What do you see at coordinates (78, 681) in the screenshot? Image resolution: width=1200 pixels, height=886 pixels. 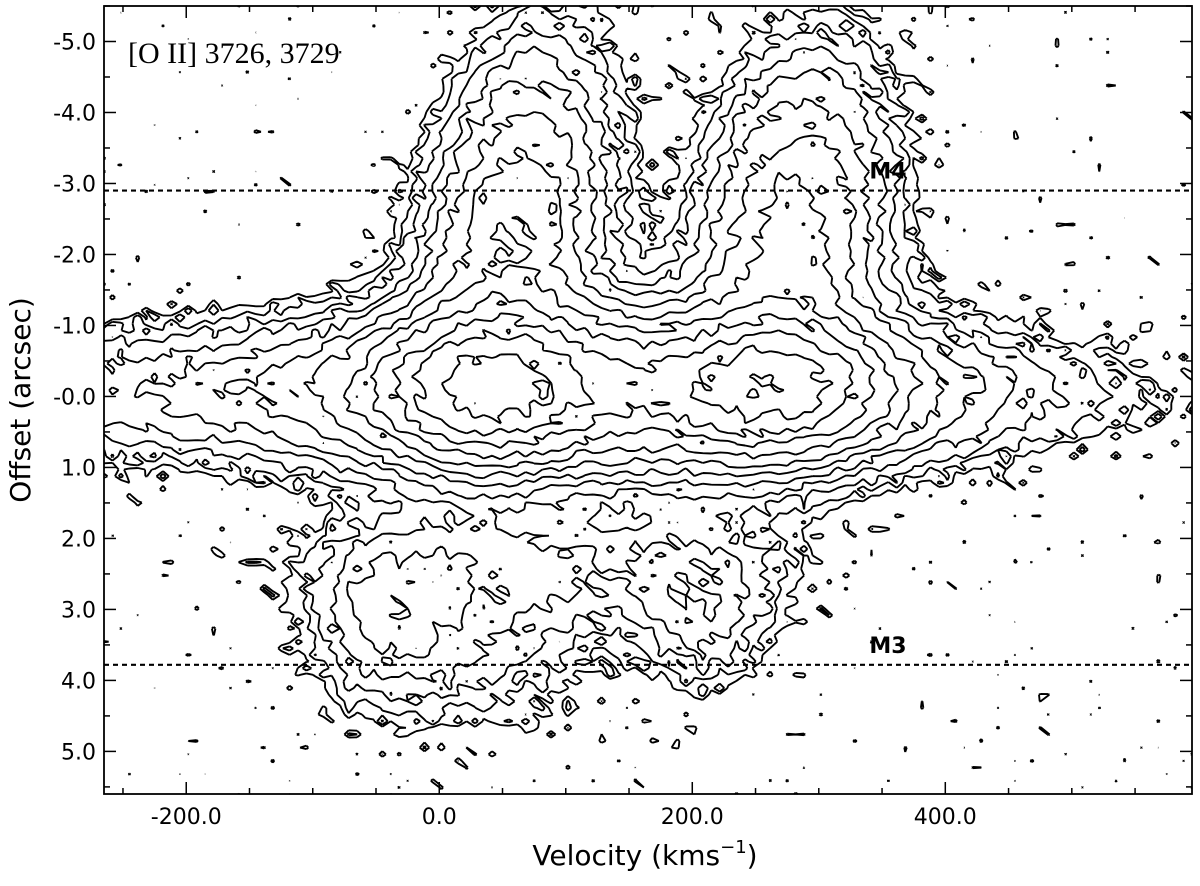 I see `y-tick-label: 4.0` at bounding box center [78, 681].